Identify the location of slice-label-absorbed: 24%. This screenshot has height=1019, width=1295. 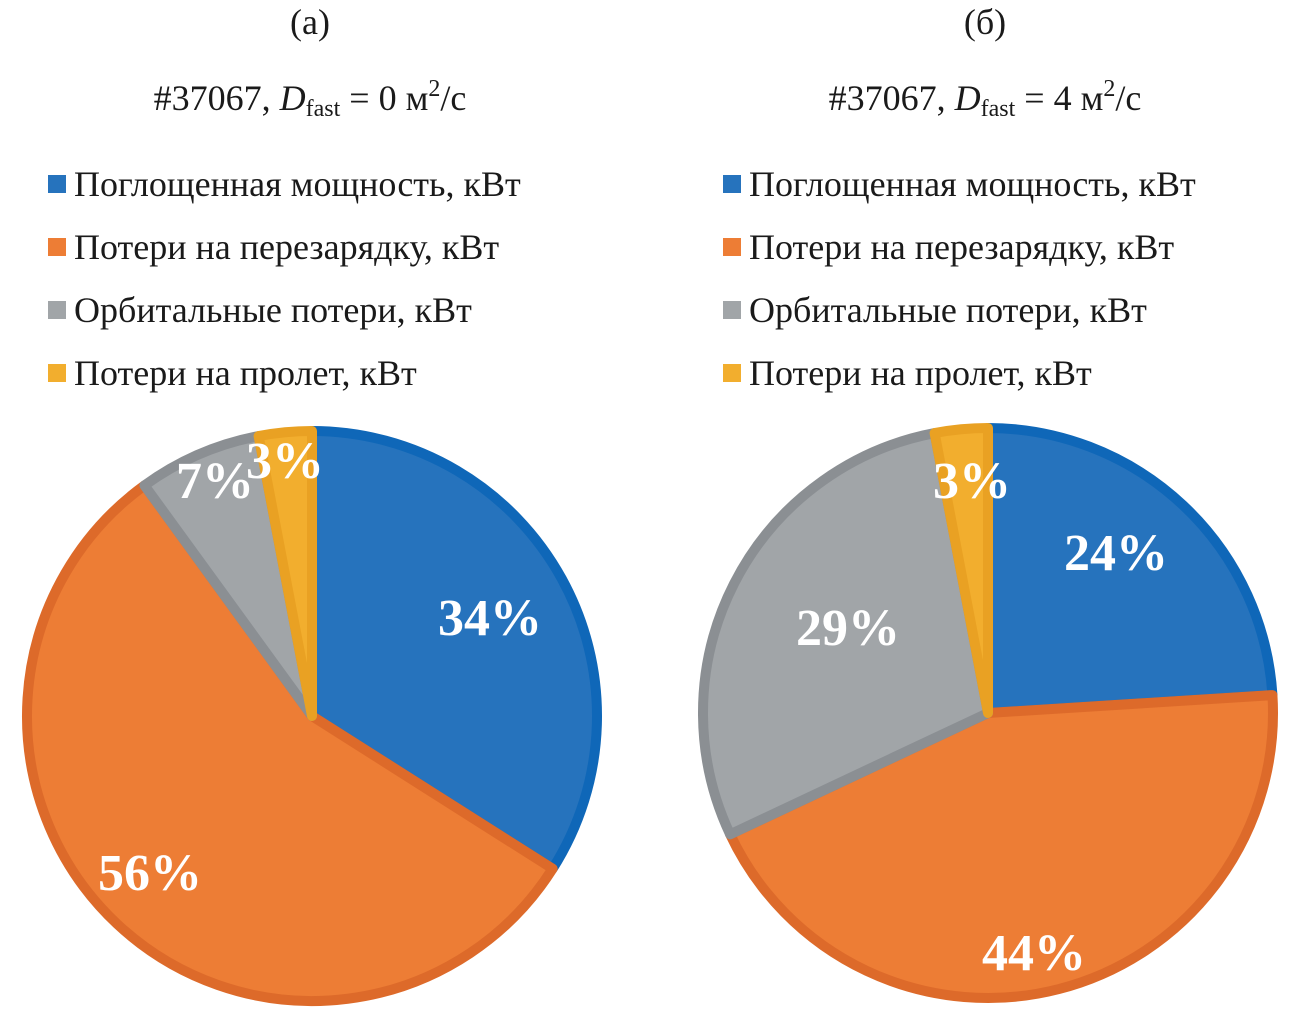
(1116, 553).